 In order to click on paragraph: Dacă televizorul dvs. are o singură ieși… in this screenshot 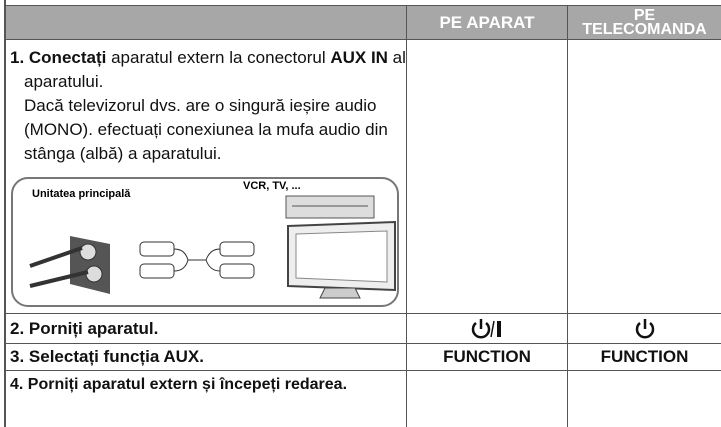, I will do `click(206, 129)`.